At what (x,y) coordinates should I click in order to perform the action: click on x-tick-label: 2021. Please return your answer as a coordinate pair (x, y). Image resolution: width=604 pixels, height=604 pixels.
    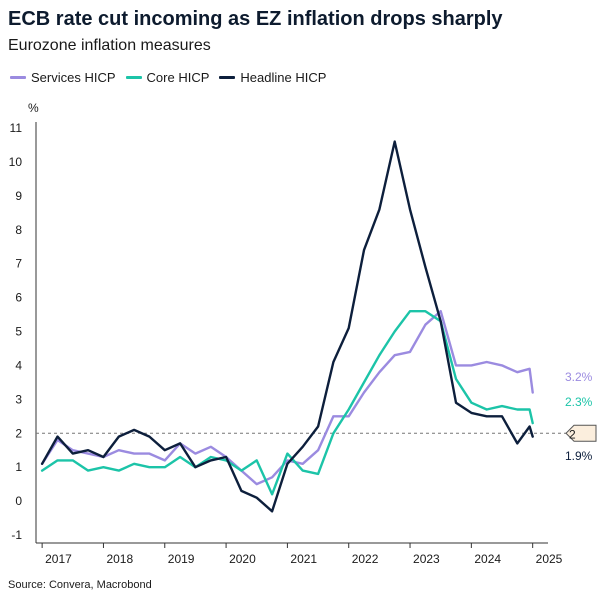
    Looking at the image, I should click on (303, 559).